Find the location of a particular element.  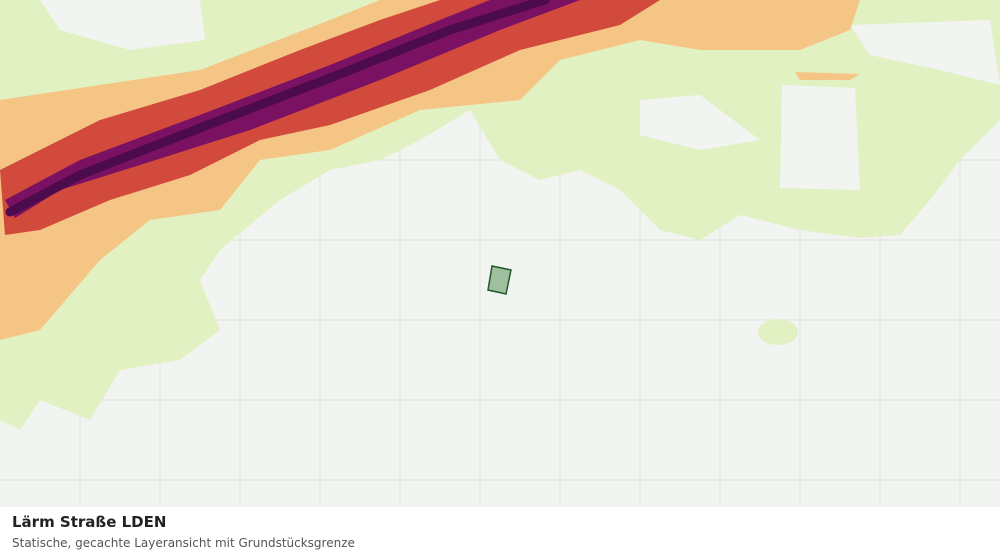

title: Lärm Straße LDEN is located at coordinates (89, 522).